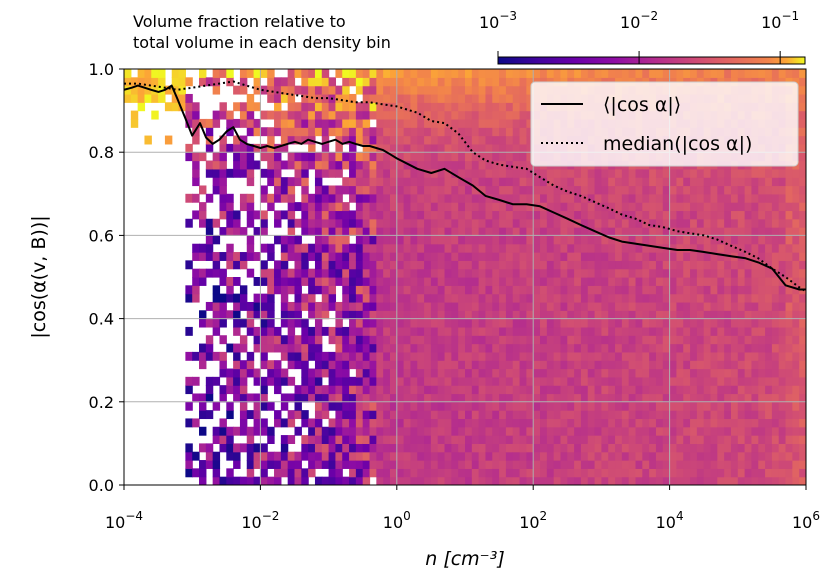 The height and width of the screenshot is (584, 831). Describe the element at coordinates (806, 520) in the screenshot. I see `x-tick-label: 106` at that location.